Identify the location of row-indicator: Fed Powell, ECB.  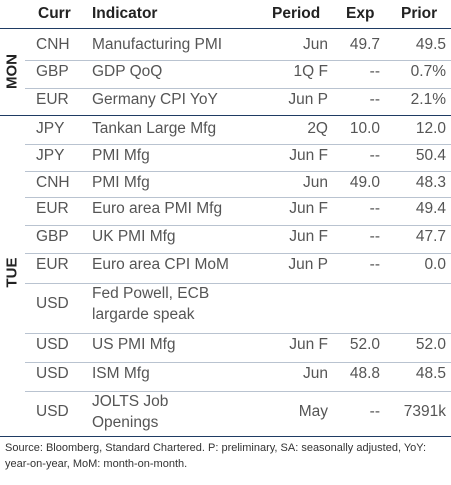
(151, 293).